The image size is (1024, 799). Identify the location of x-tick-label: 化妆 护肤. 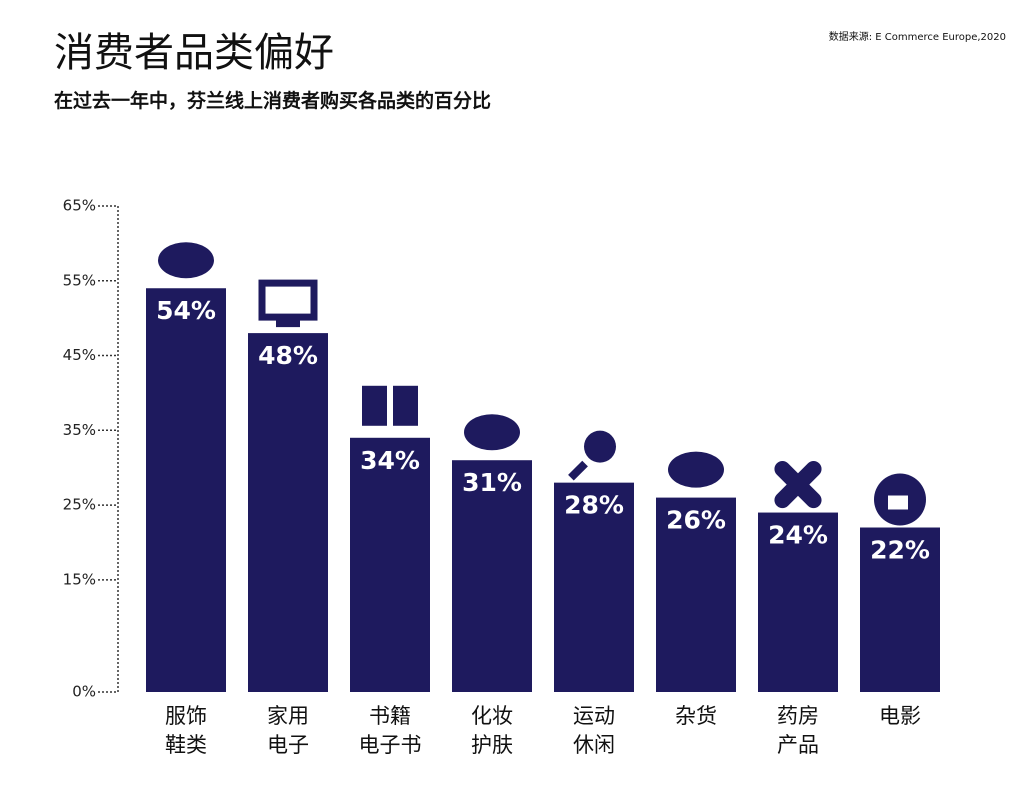
(492, 730).